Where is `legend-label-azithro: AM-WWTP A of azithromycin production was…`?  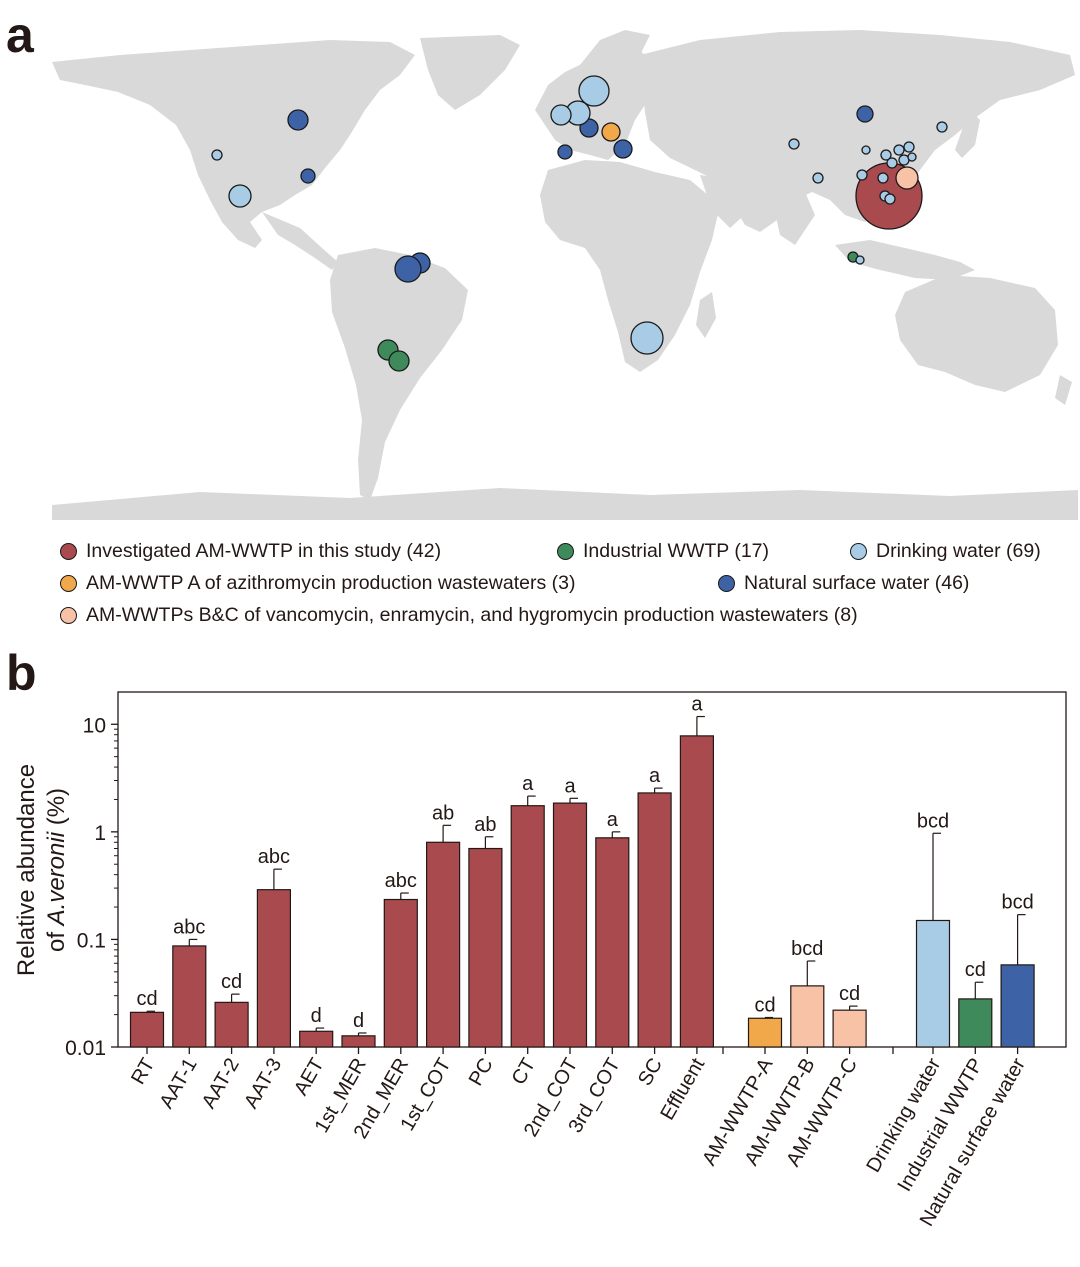
legend-label-azithro: AM-WWTP A of azithromycin production was… is located at coordinates (331, 583).